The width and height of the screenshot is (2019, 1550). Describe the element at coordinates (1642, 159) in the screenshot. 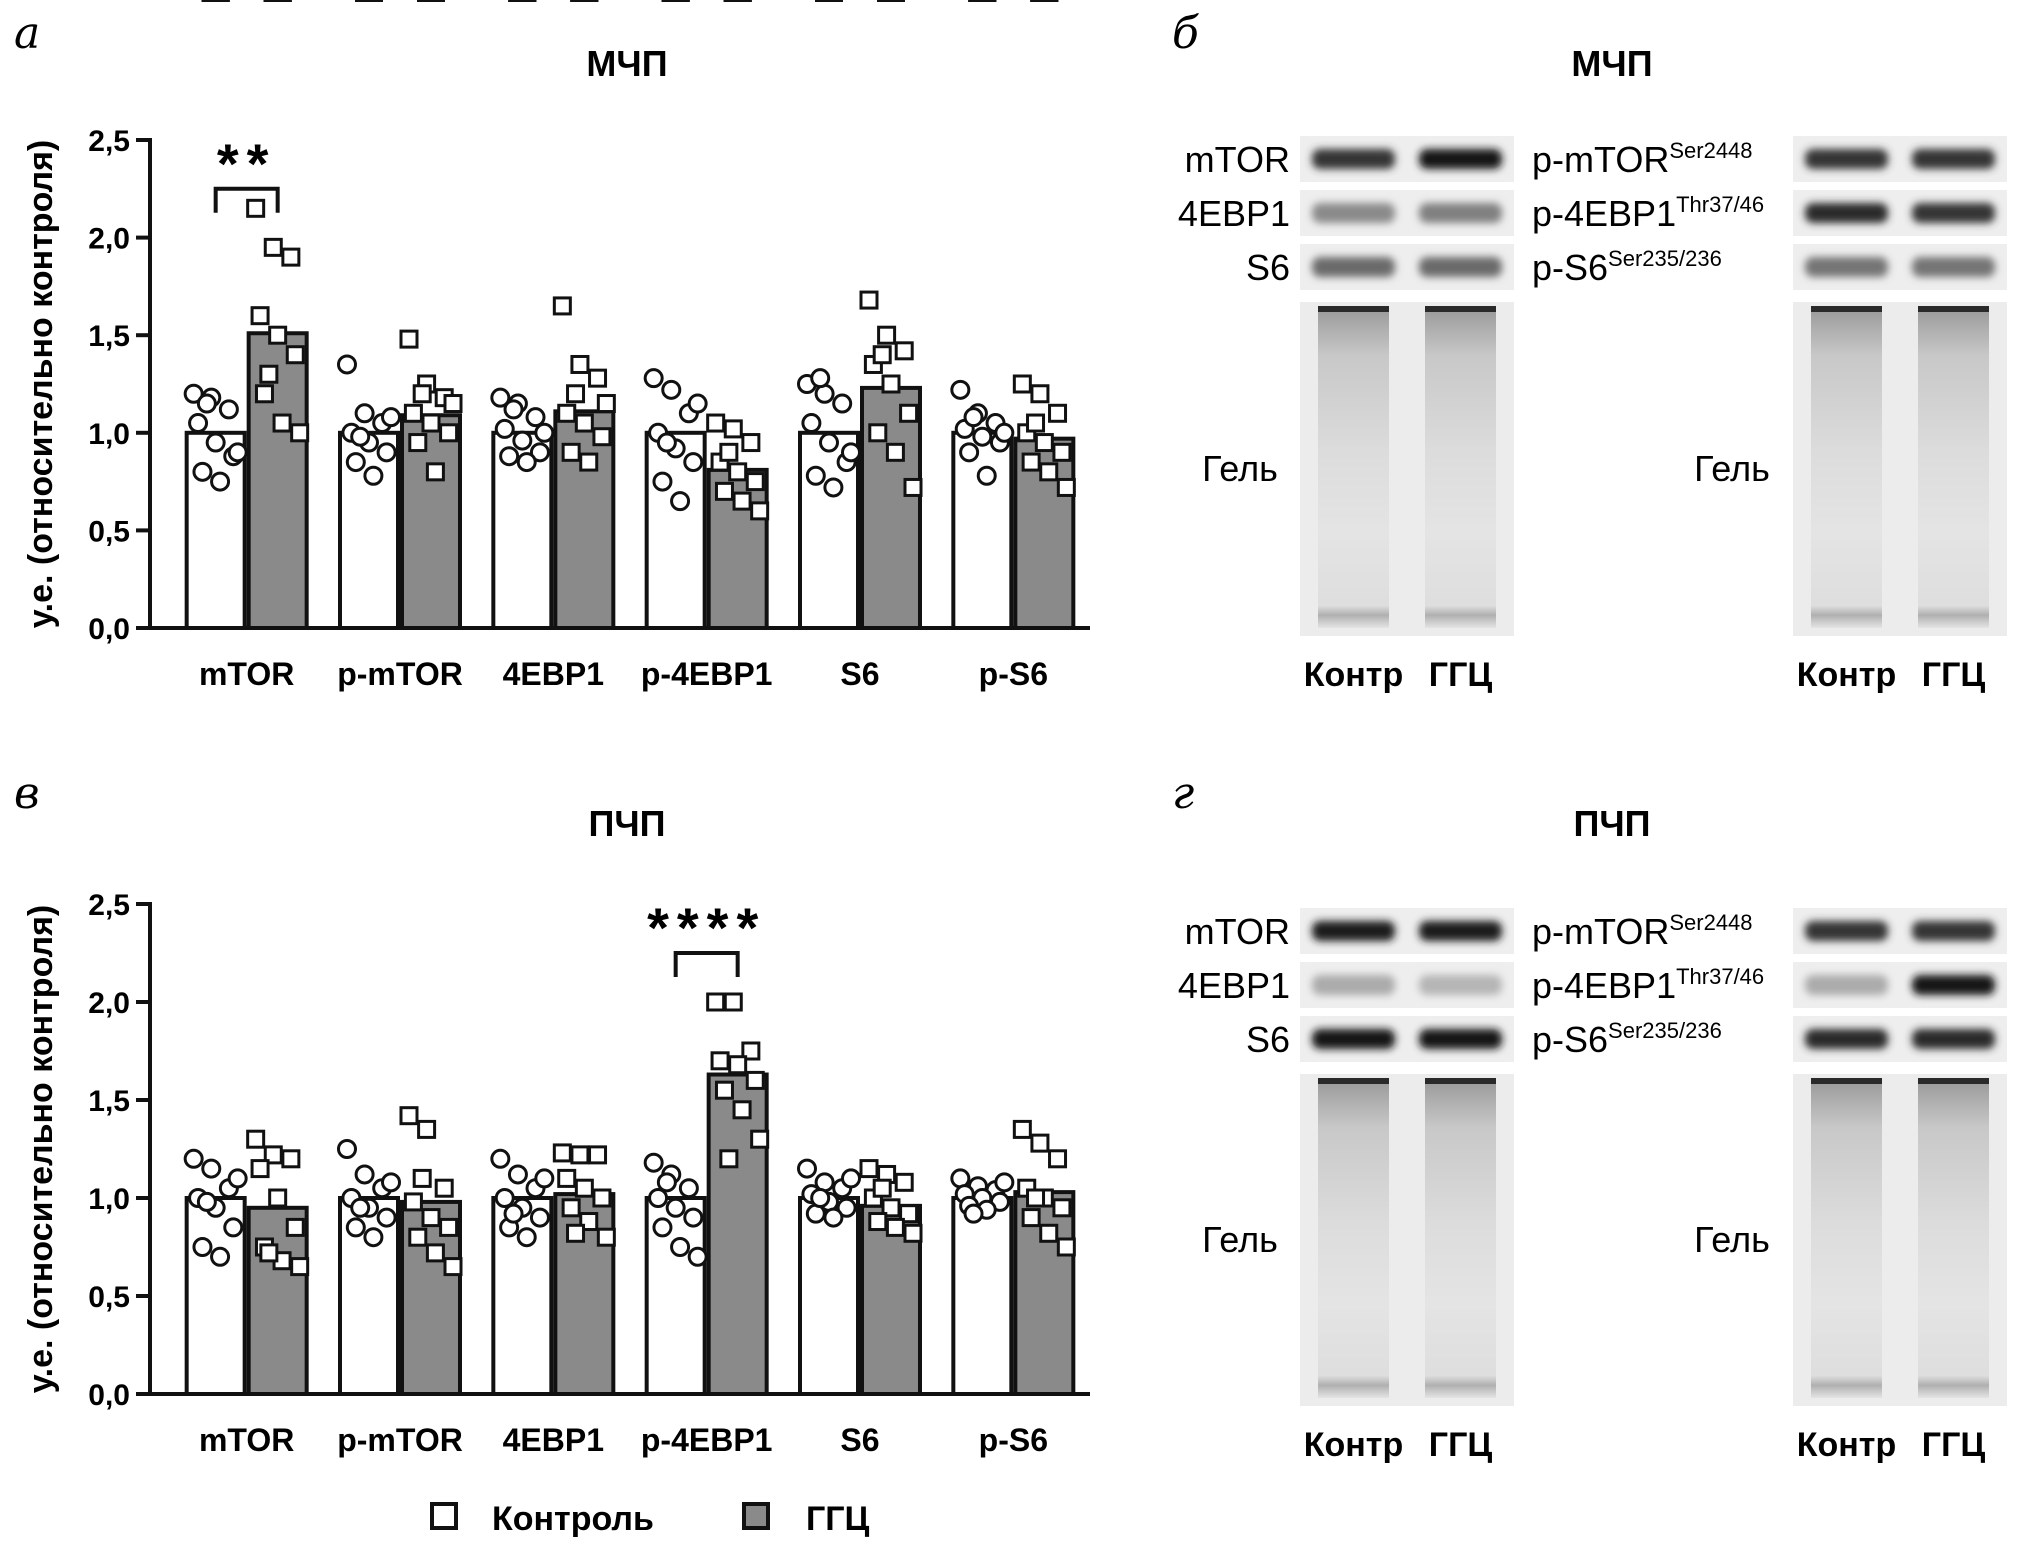

I see `blot-label: p-mTORSer2448` at that location.